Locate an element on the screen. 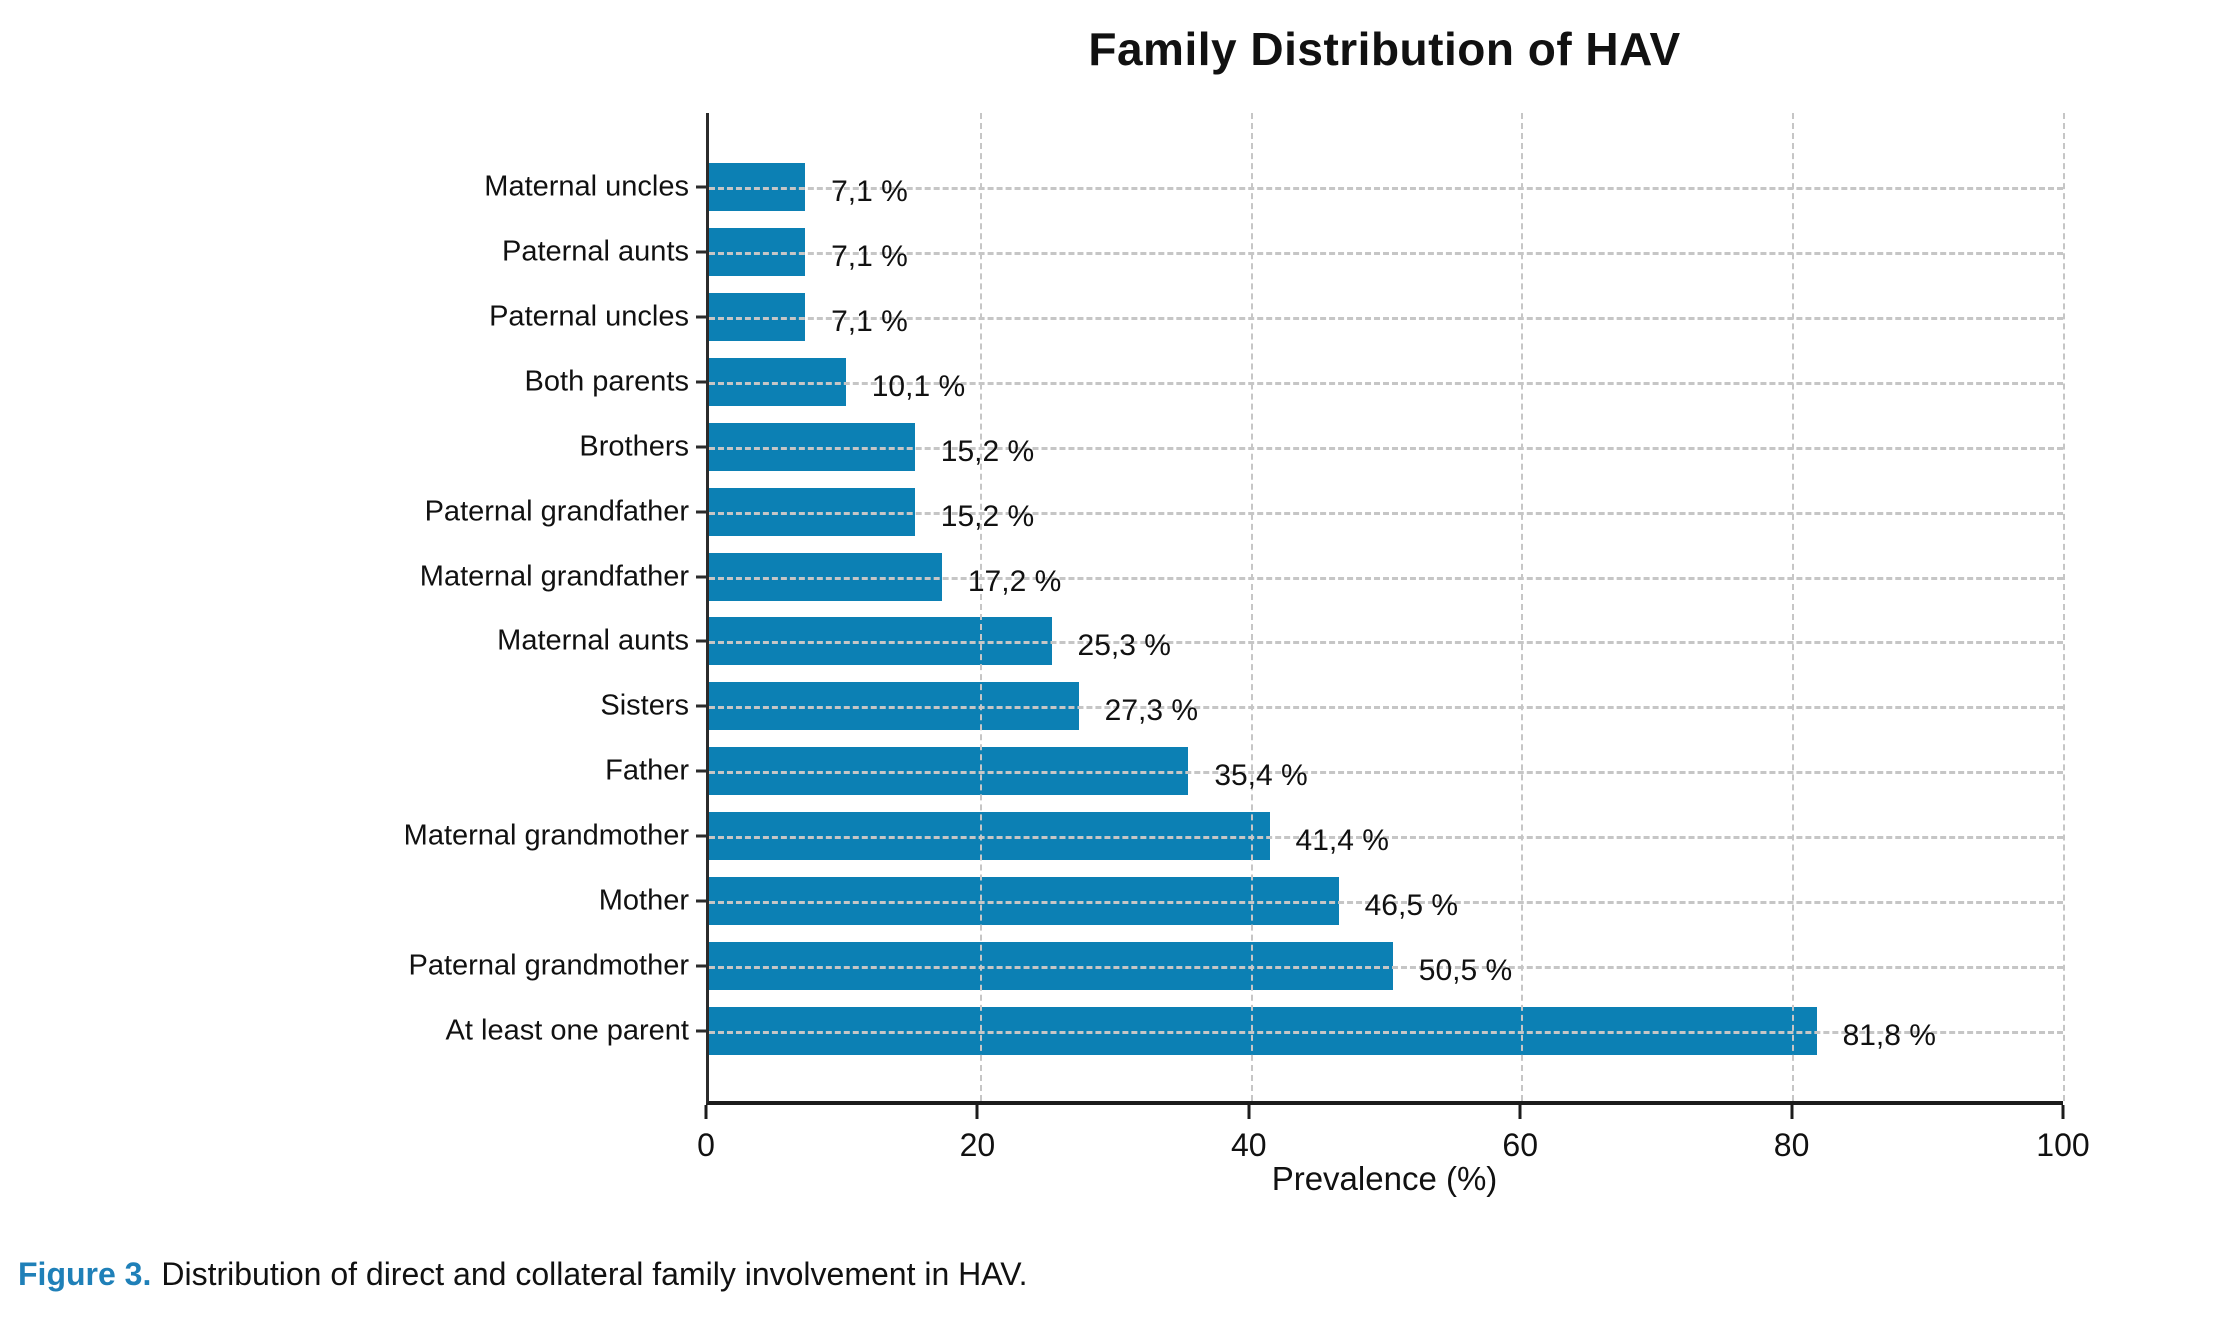  category-label: At least one parent is located at coordinates (567, 1030).